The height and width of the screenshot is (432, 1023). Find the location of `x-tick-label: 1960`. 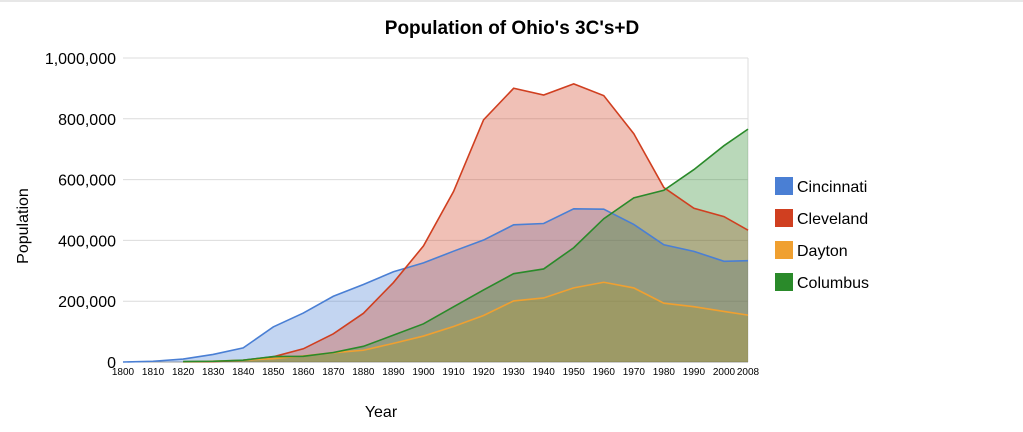

x-tick-label: 1960 is located at coordinates (604, 372).